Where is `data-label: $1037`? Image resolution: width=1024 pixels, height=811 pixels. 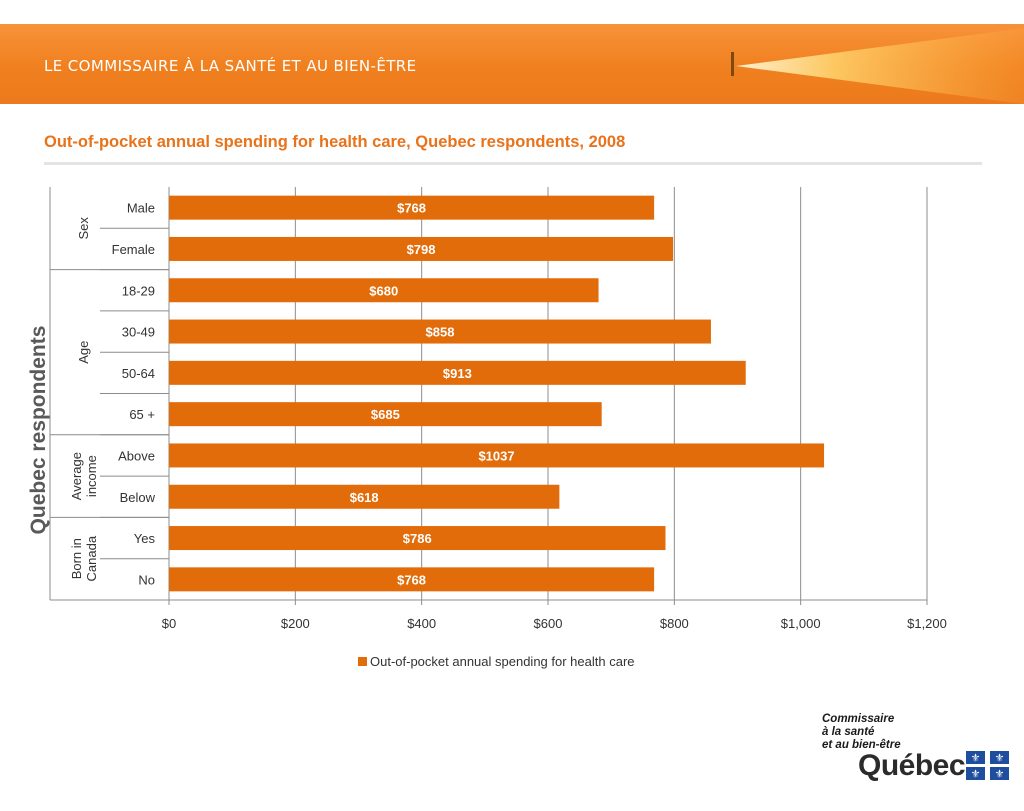 data-label: $1037 is located at coordinates (496, 455).